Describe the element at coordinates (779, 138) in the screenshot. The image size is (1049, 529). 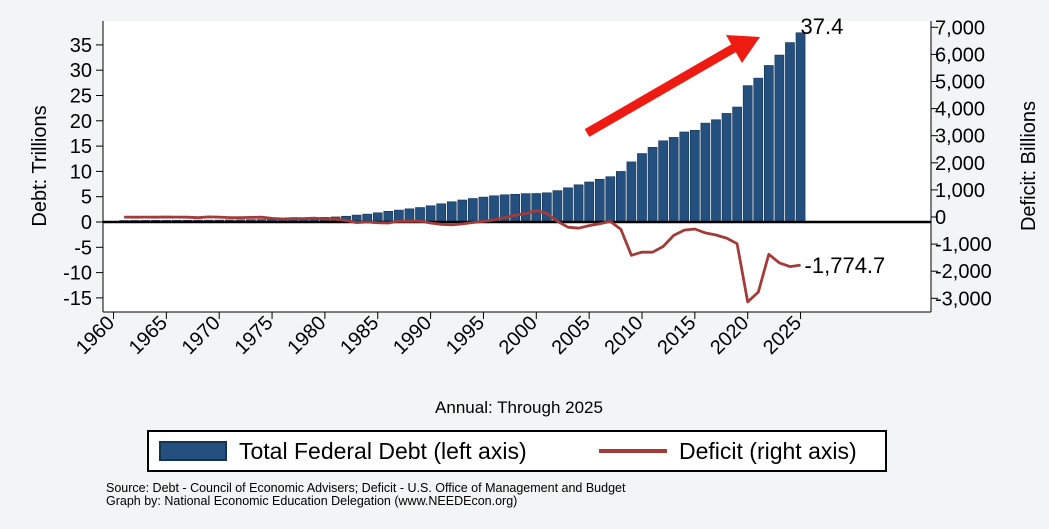
I see `debt-bar-2023` at that location.